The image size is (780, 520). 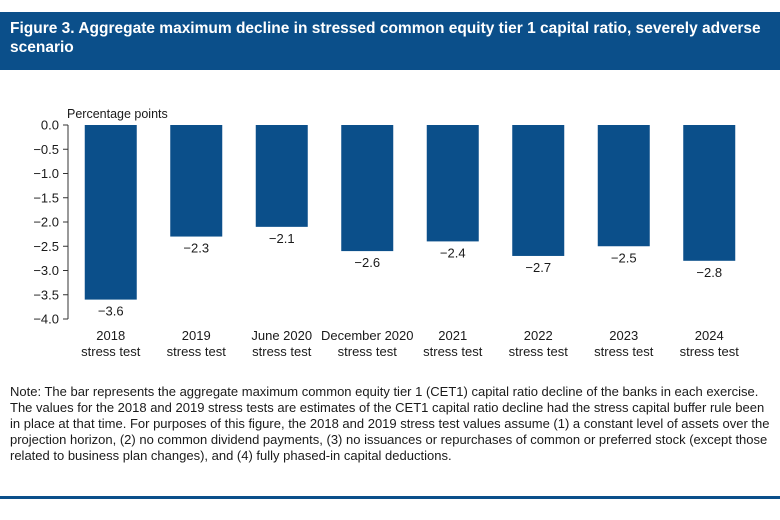 I want to click on x-tick-label: 2021, so click(x=452, y=335).